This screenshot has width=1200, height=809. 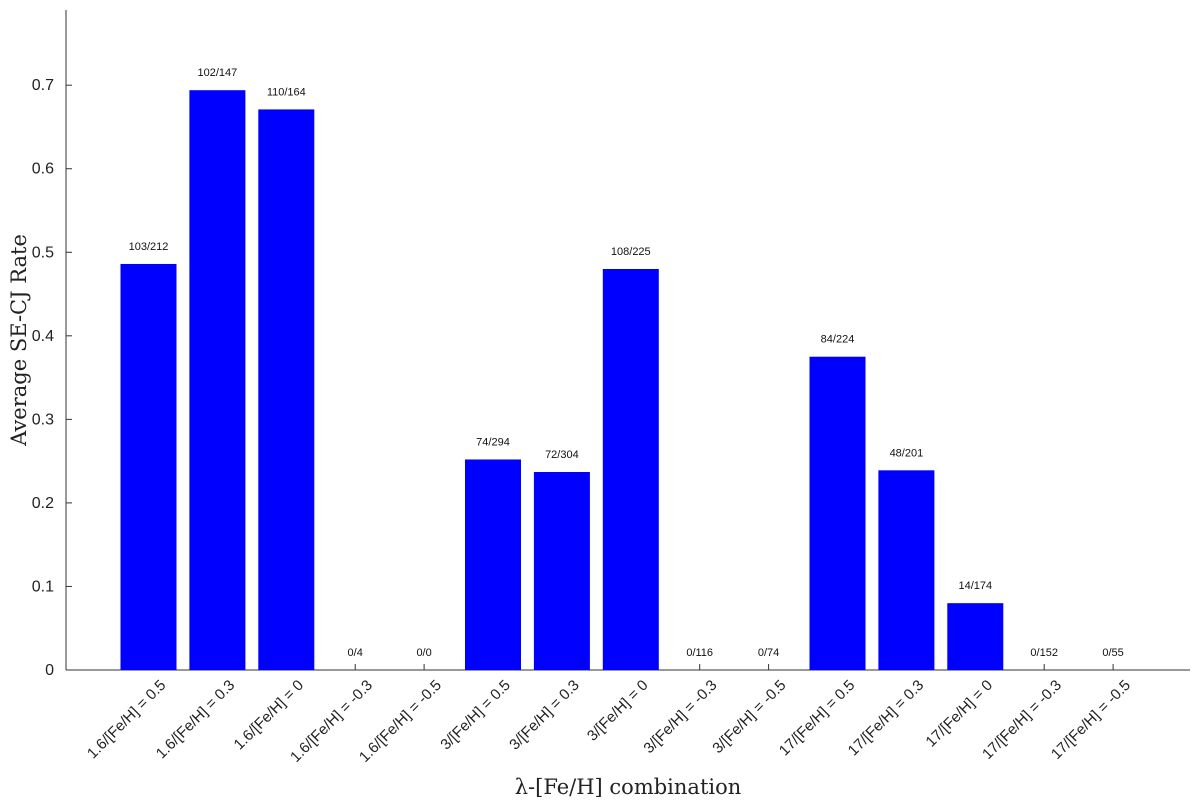 I want to click on x-tick-label: 3/[Fe/H] = 0.3, so click(x=544, y=715).